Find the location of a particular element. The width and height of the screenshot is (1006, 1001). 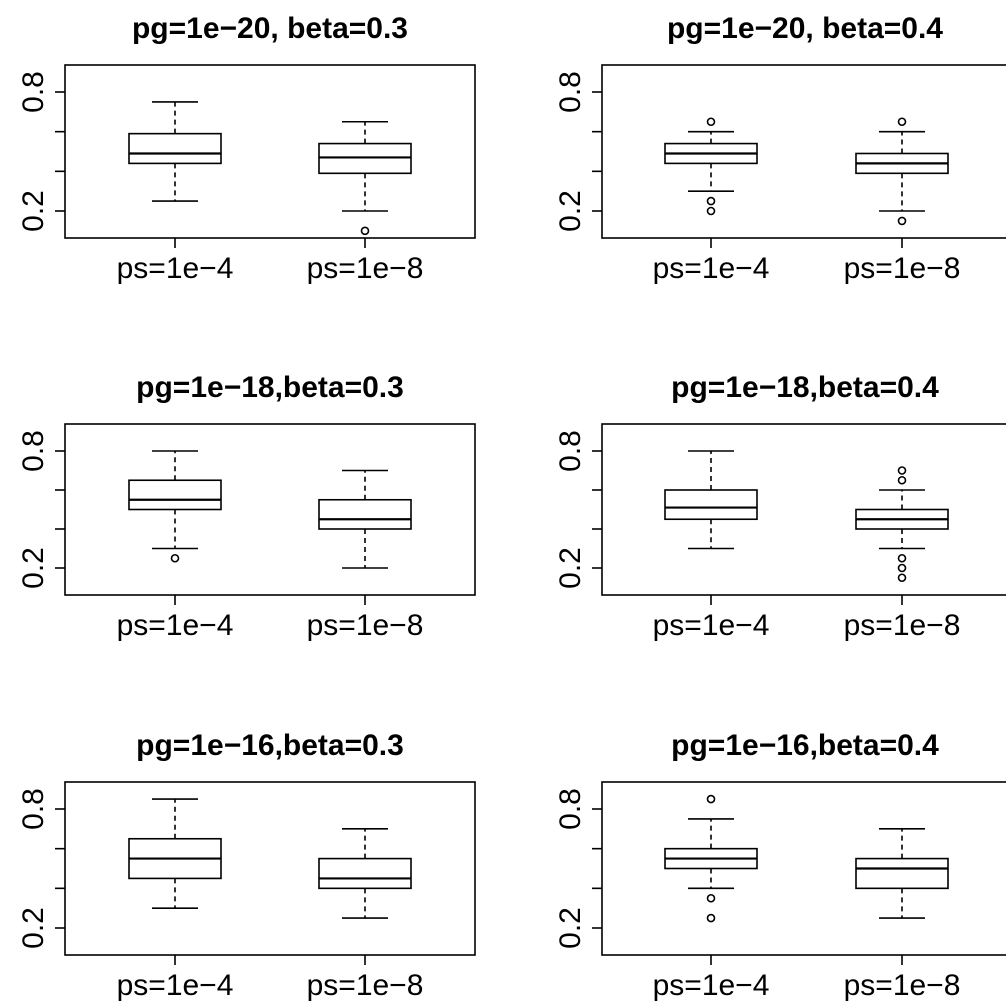

chart-title: pg=1e−20, beta=0.3 is located at coordinates (270, 28).